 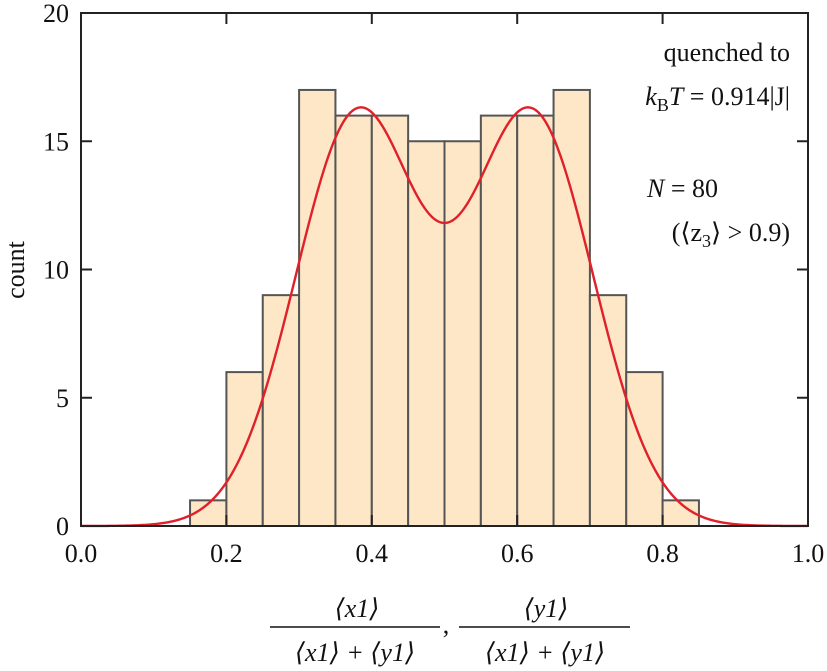 I want to click on y-tick-labels: 0 5 10 15 20, so click(x=56, y=270).